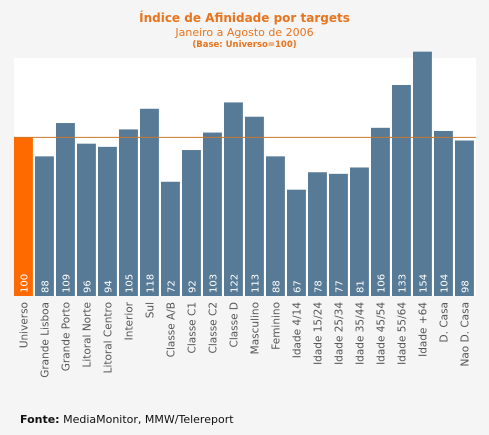  What do you see at coordinates (234, 283) in the screenshot?
I see `value-label-classe-d: 122` at bounding box center [234, 283].